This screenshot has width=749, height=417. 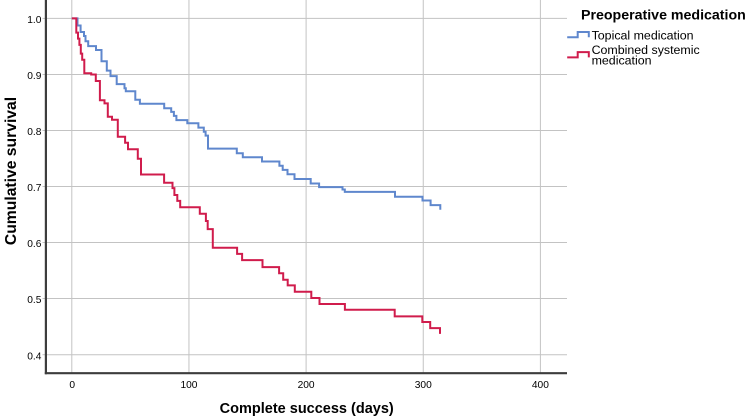 What do you see at coordinates (188, 385) in the screenshot?
I see `svg-text: 100` at bounding box center [188, 385].